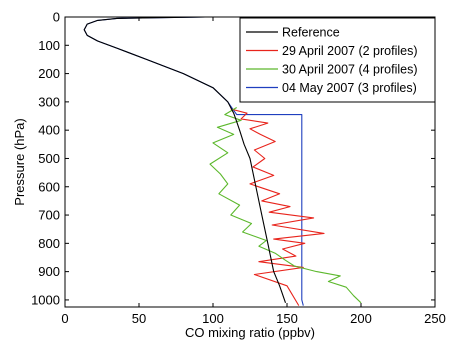 The height and width of the screenshot is (347, 449). Describe the element at coordinates (311, 33) in the screenshot. I see `legend-label: Reference` at that location.